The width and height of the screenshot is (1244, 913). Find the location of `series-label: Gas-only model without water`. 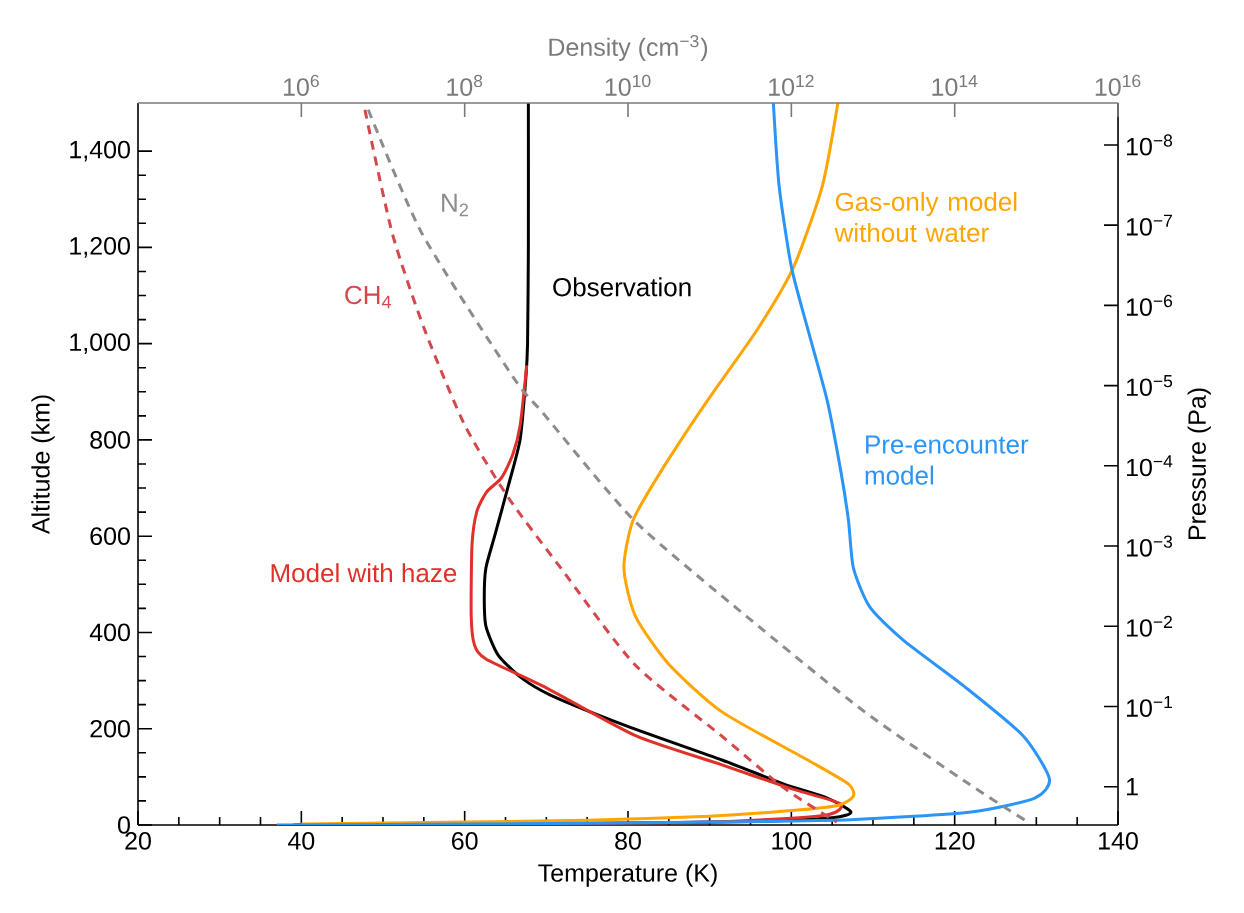

series-label: Gas-only model without water is located at coordinates (925, 217).